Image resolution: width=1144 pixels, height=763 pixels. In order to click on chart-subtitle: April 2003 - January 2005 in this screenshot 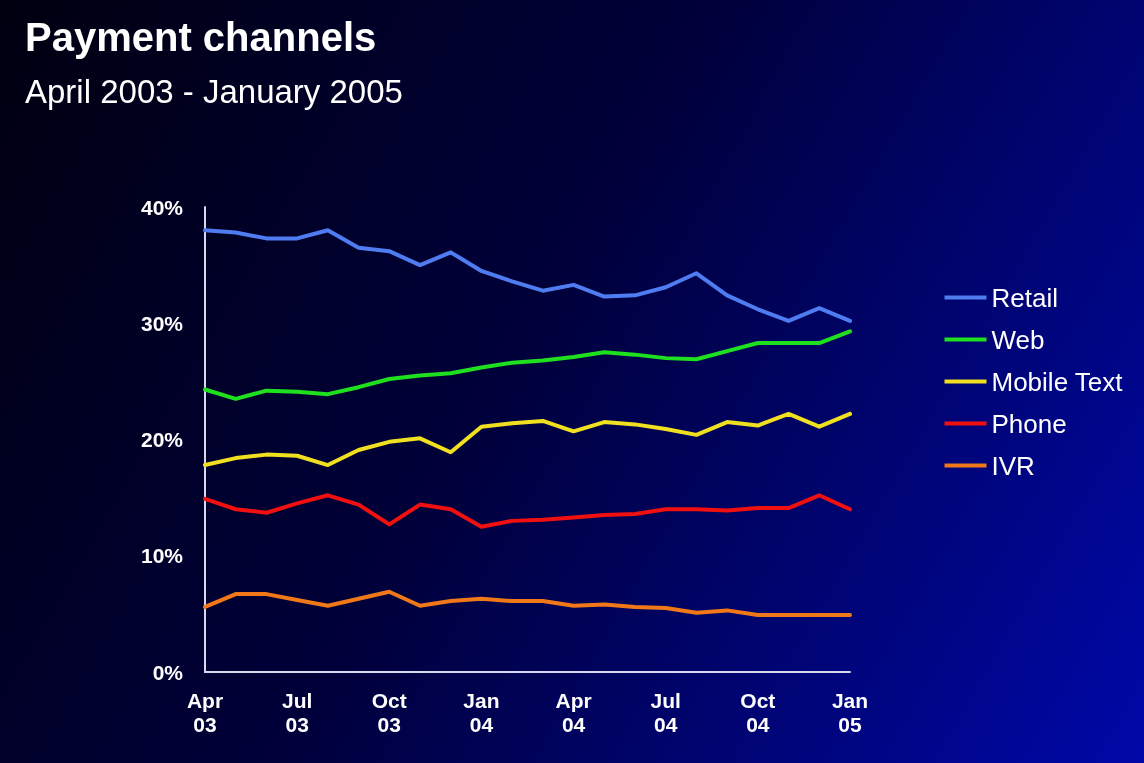, I will do `click(214, 91)`.